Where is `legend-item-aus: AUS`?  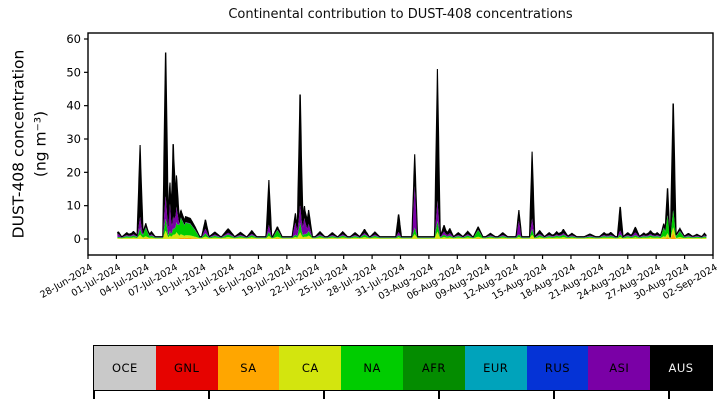
legend-item-aus: AUS is located at coordinates (681, 368).